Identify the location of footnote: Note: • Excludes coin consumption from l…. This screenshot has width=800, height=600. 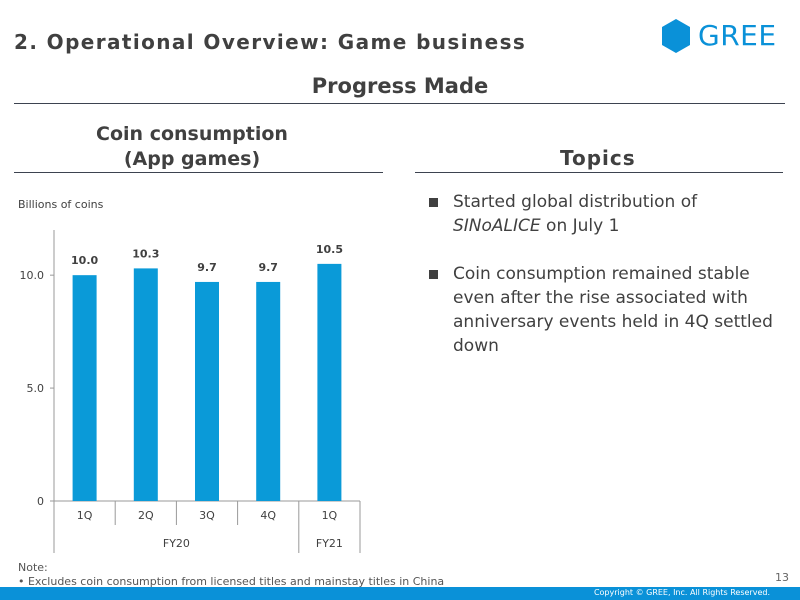
(231, 575).